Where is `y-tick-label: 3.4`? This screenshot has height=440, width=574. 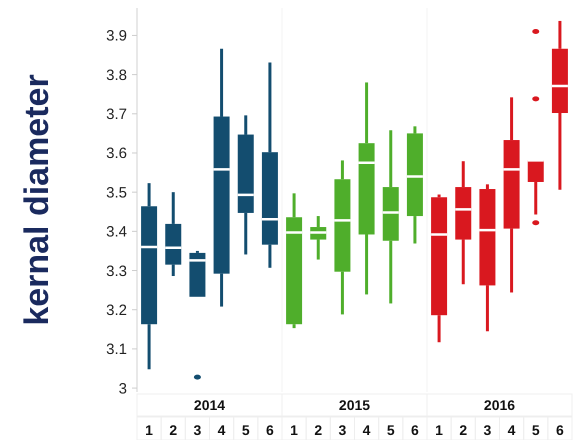 y-tick-label: 3.4 is located at coordinates (116, 232).